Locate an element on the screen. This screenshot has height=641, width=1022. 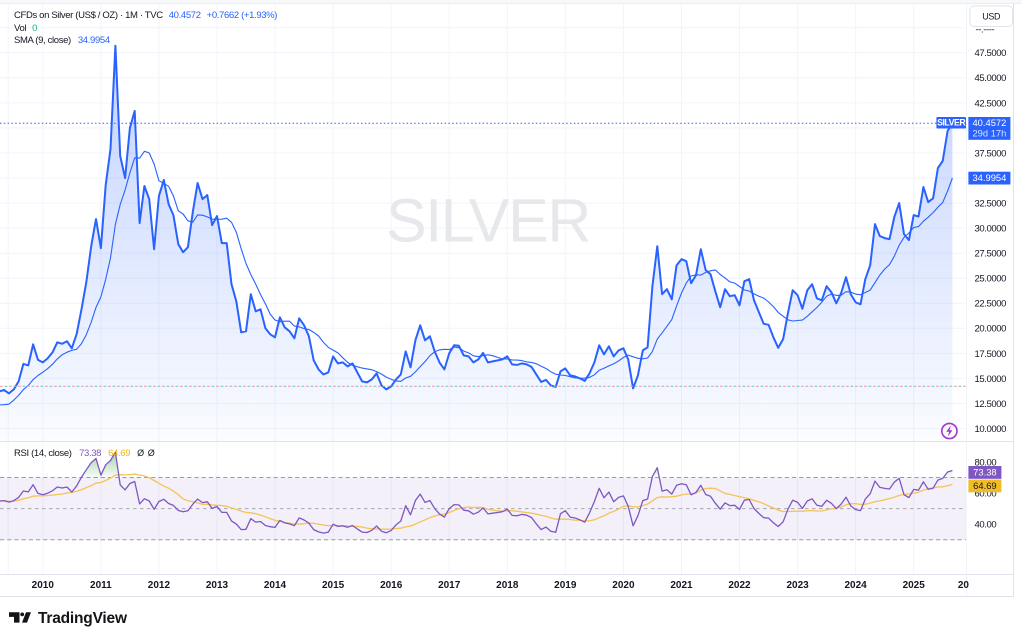
svg-text: 2016 is located at coordinates (391, 585).